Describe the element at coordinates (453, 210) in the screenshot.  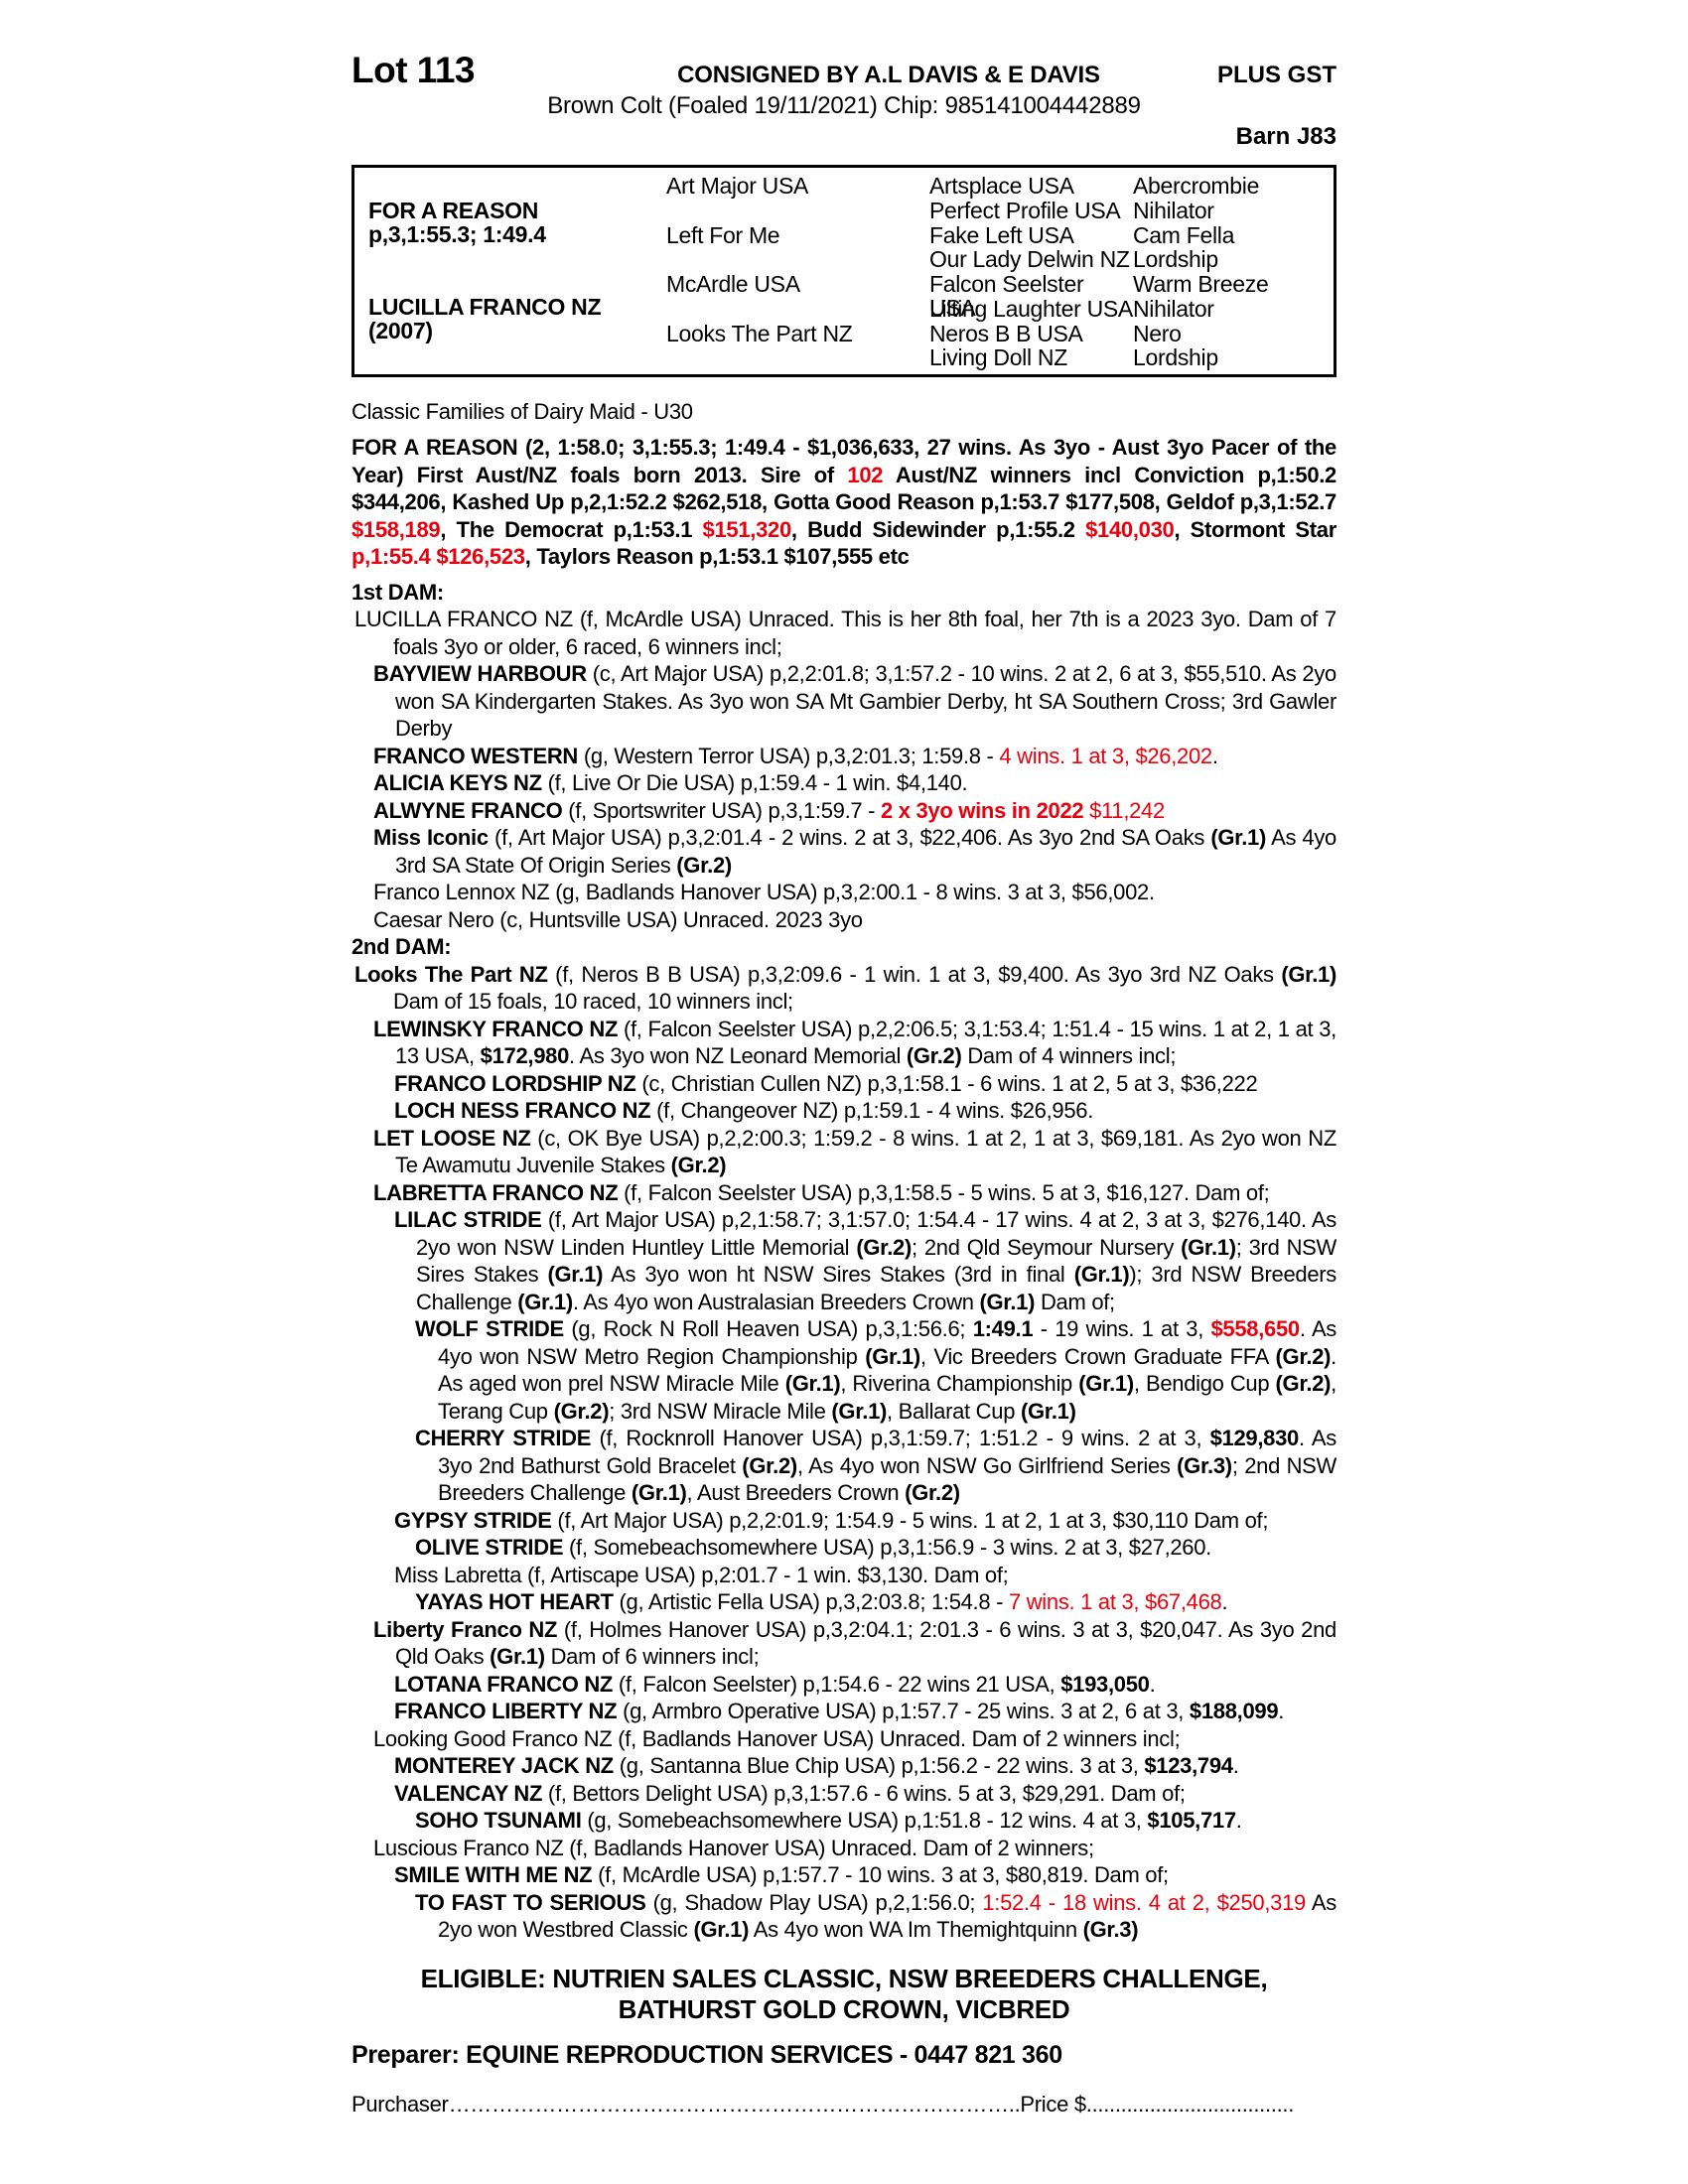
I see `sire-name: FOR A REASON` at that location.